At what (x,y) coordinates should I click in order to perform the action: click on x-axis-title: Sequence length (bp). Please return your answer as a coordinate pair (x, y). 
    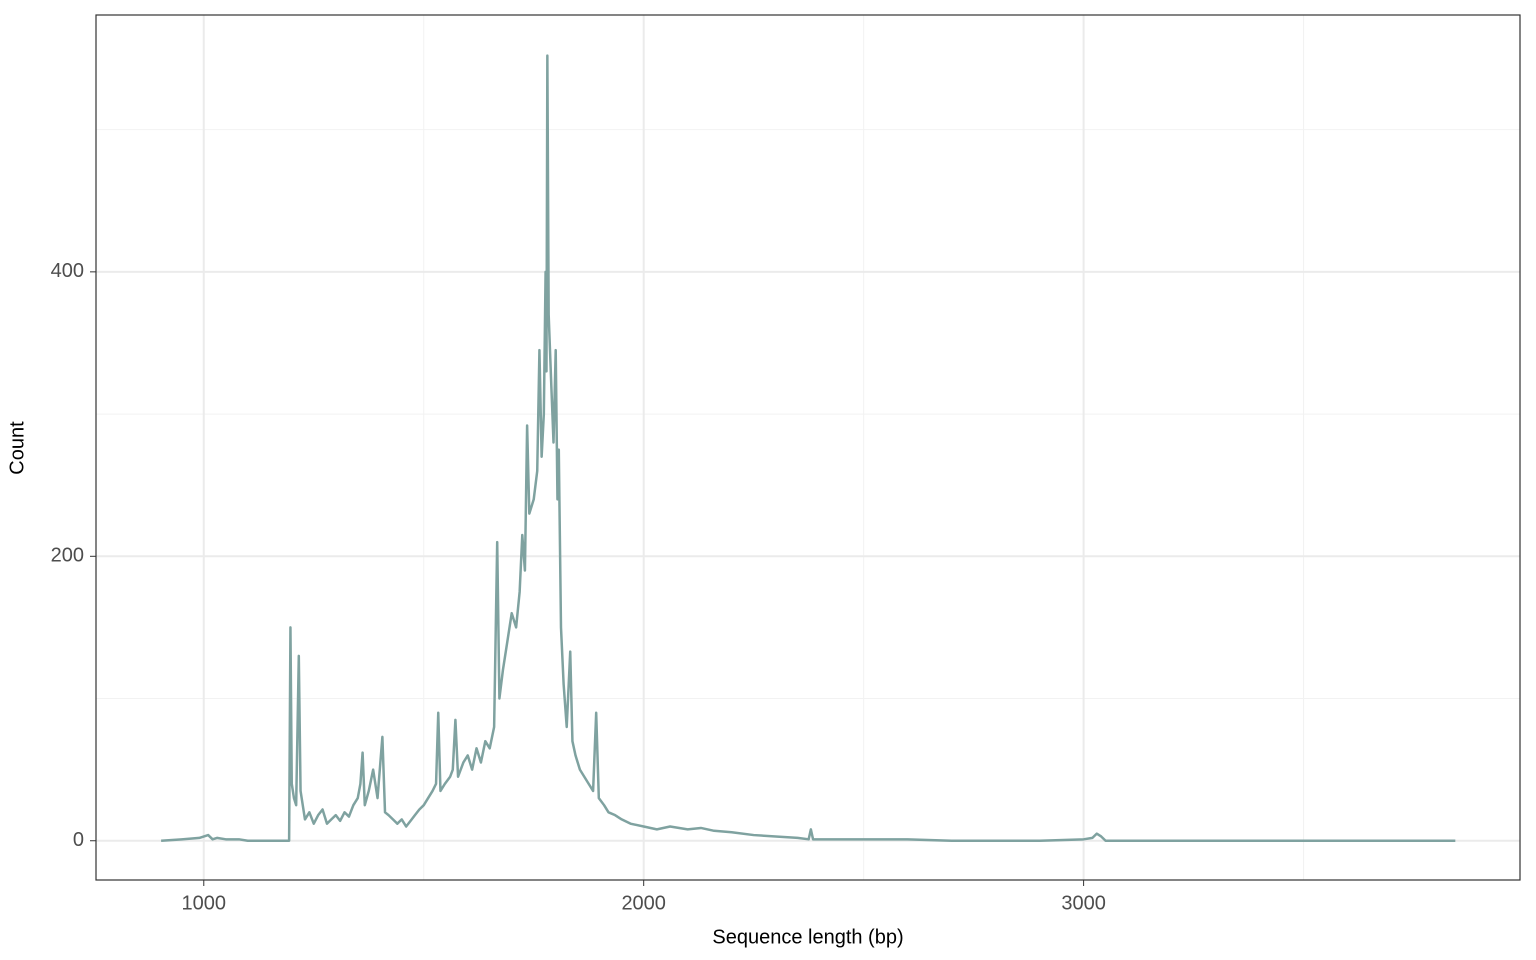
    Looking at the image, I should click on (807, 937).